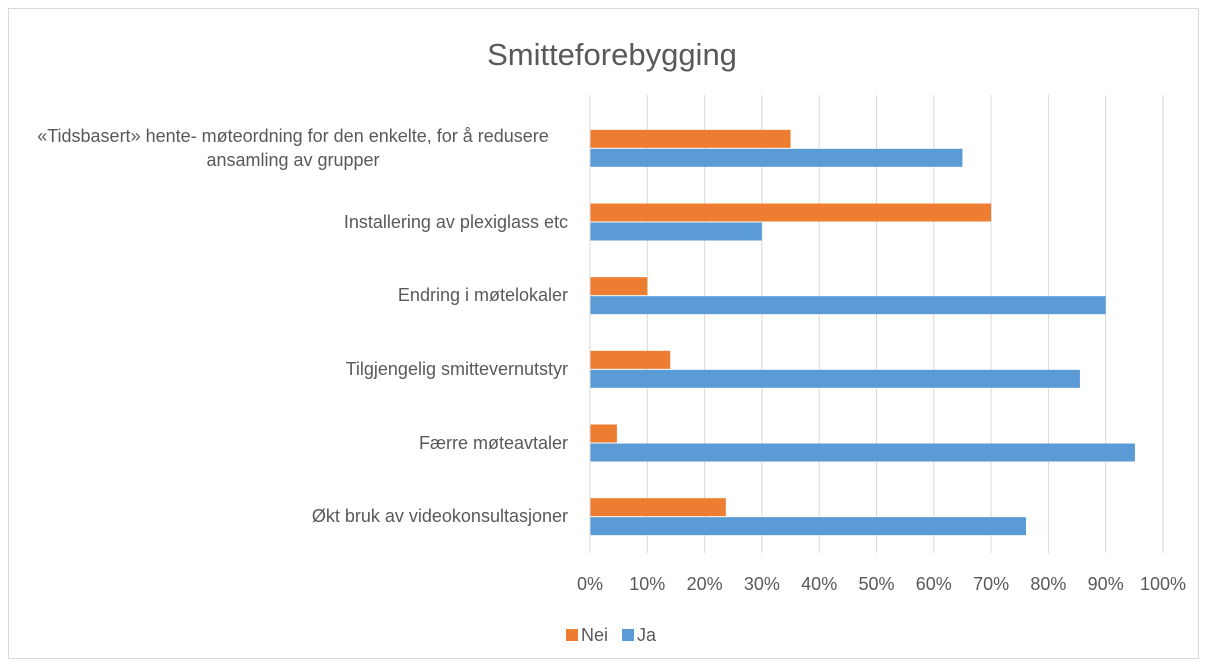 Image resolution: width=1208 pixels, height=668 pixels. Describe the element at coordinates (482, 295) in the screenshot. I see `y-tick-label: Endring i møtelokaler` at that location.